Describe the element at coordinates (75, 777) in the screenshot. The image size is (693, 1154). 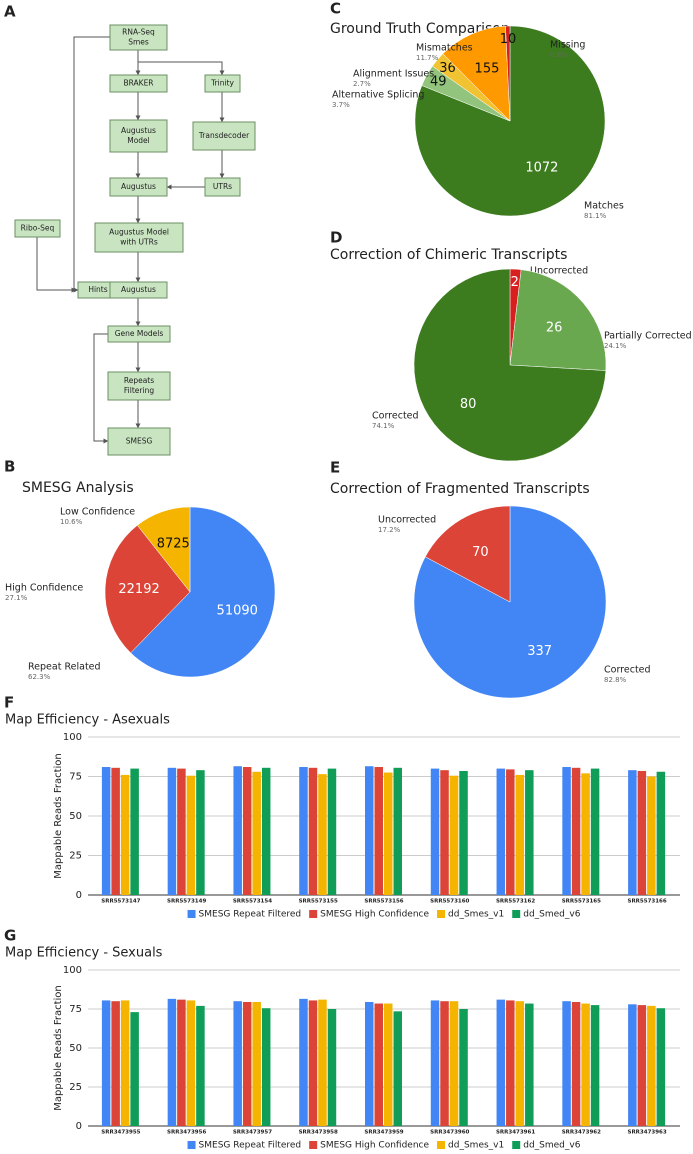
I see `y-tick-label: 75` at that location.